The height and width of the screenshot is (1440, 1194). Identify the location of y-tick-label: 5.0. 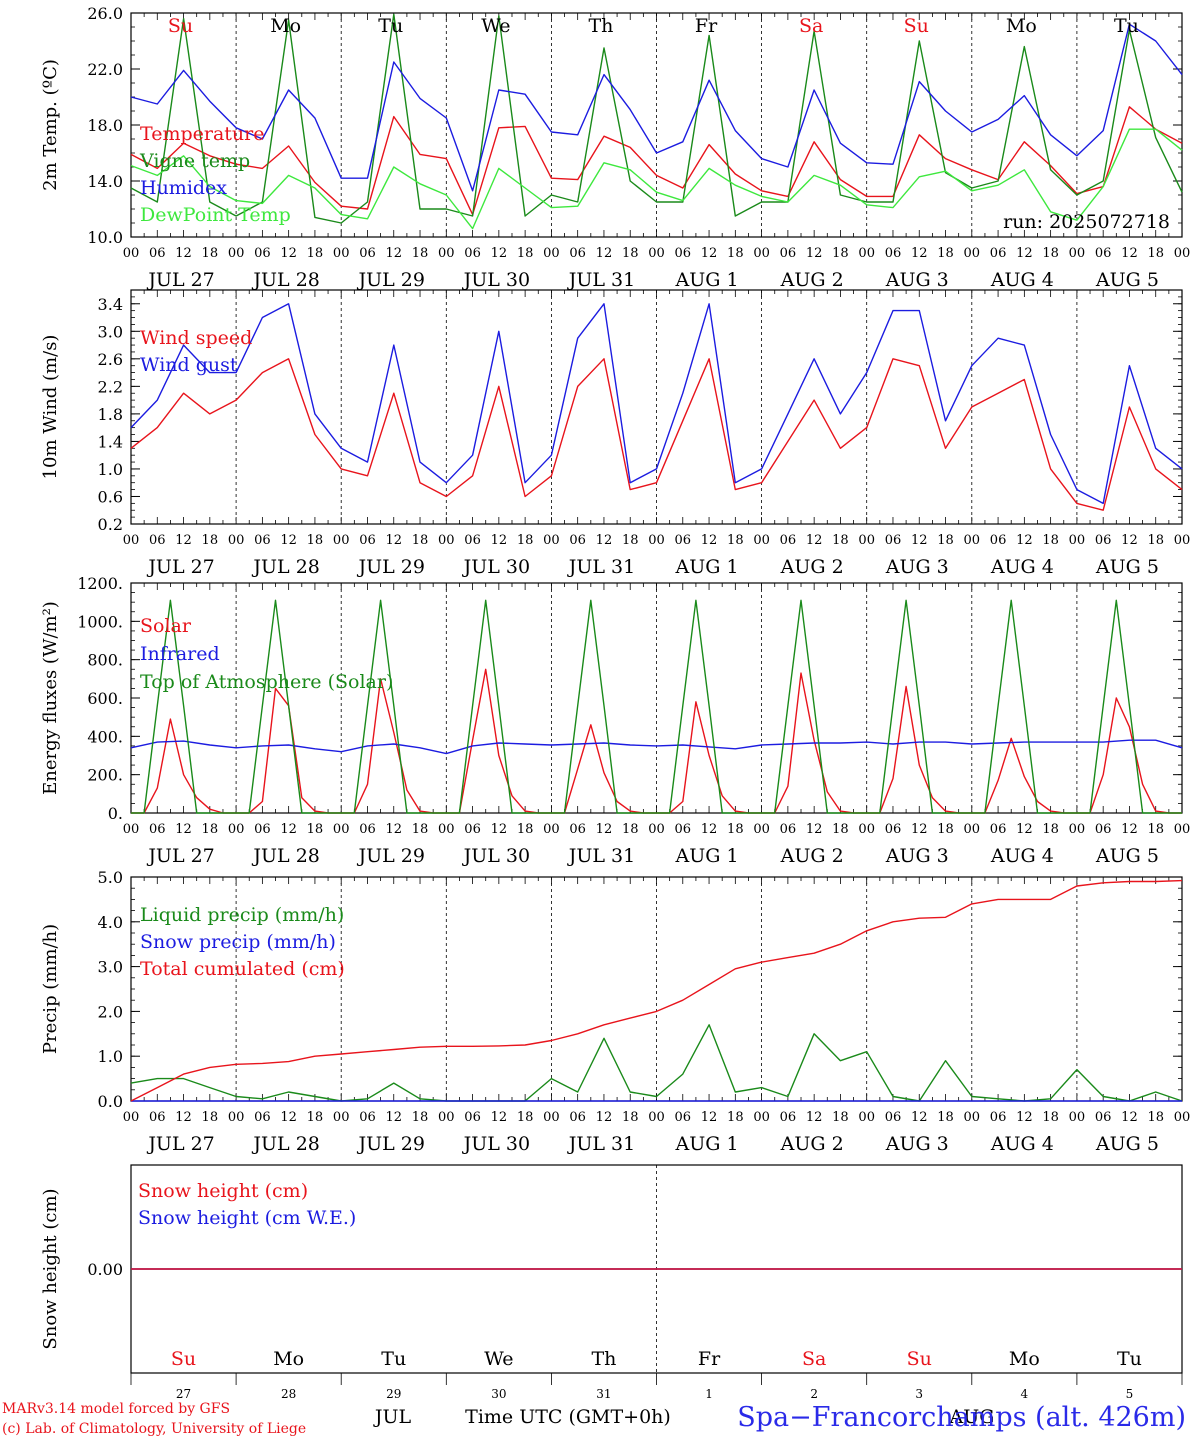
(110, 877).